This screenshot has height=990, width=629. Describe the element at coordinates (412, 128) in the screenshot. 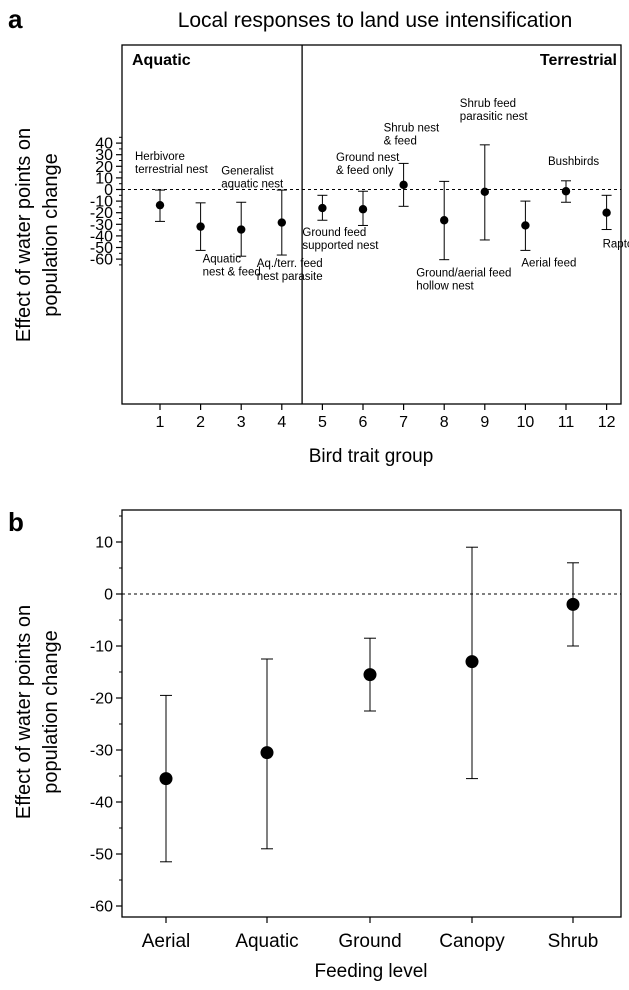

I see `point-annotation: Shrub nest` at that location.